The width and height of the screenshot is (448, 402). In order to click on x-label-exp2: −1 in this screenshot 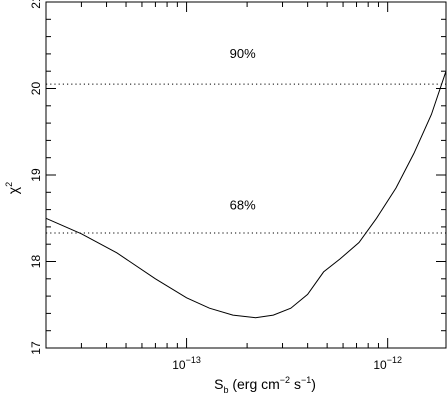, I will do `click(306, 380)`.